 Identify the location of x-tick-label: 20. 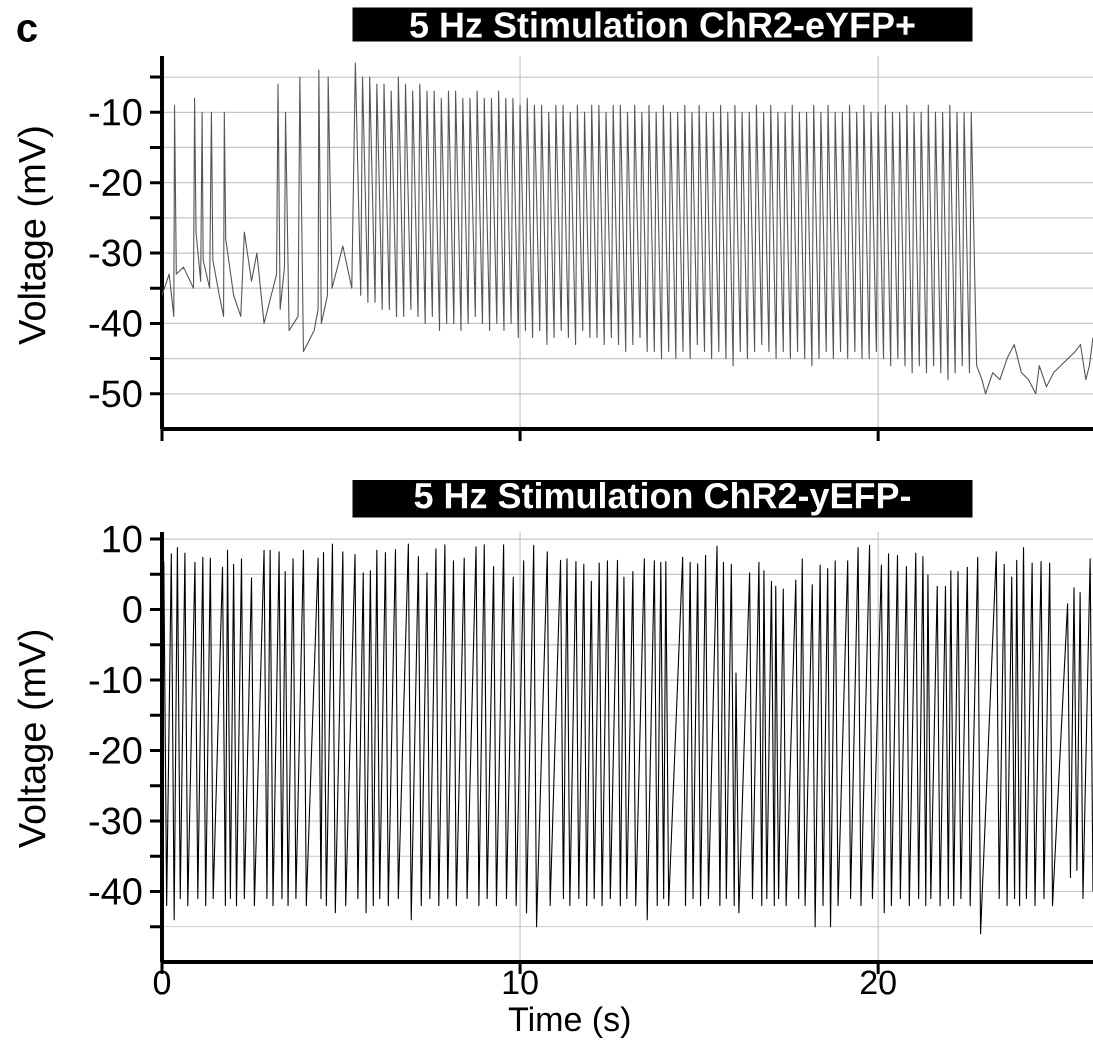
(878, 982).